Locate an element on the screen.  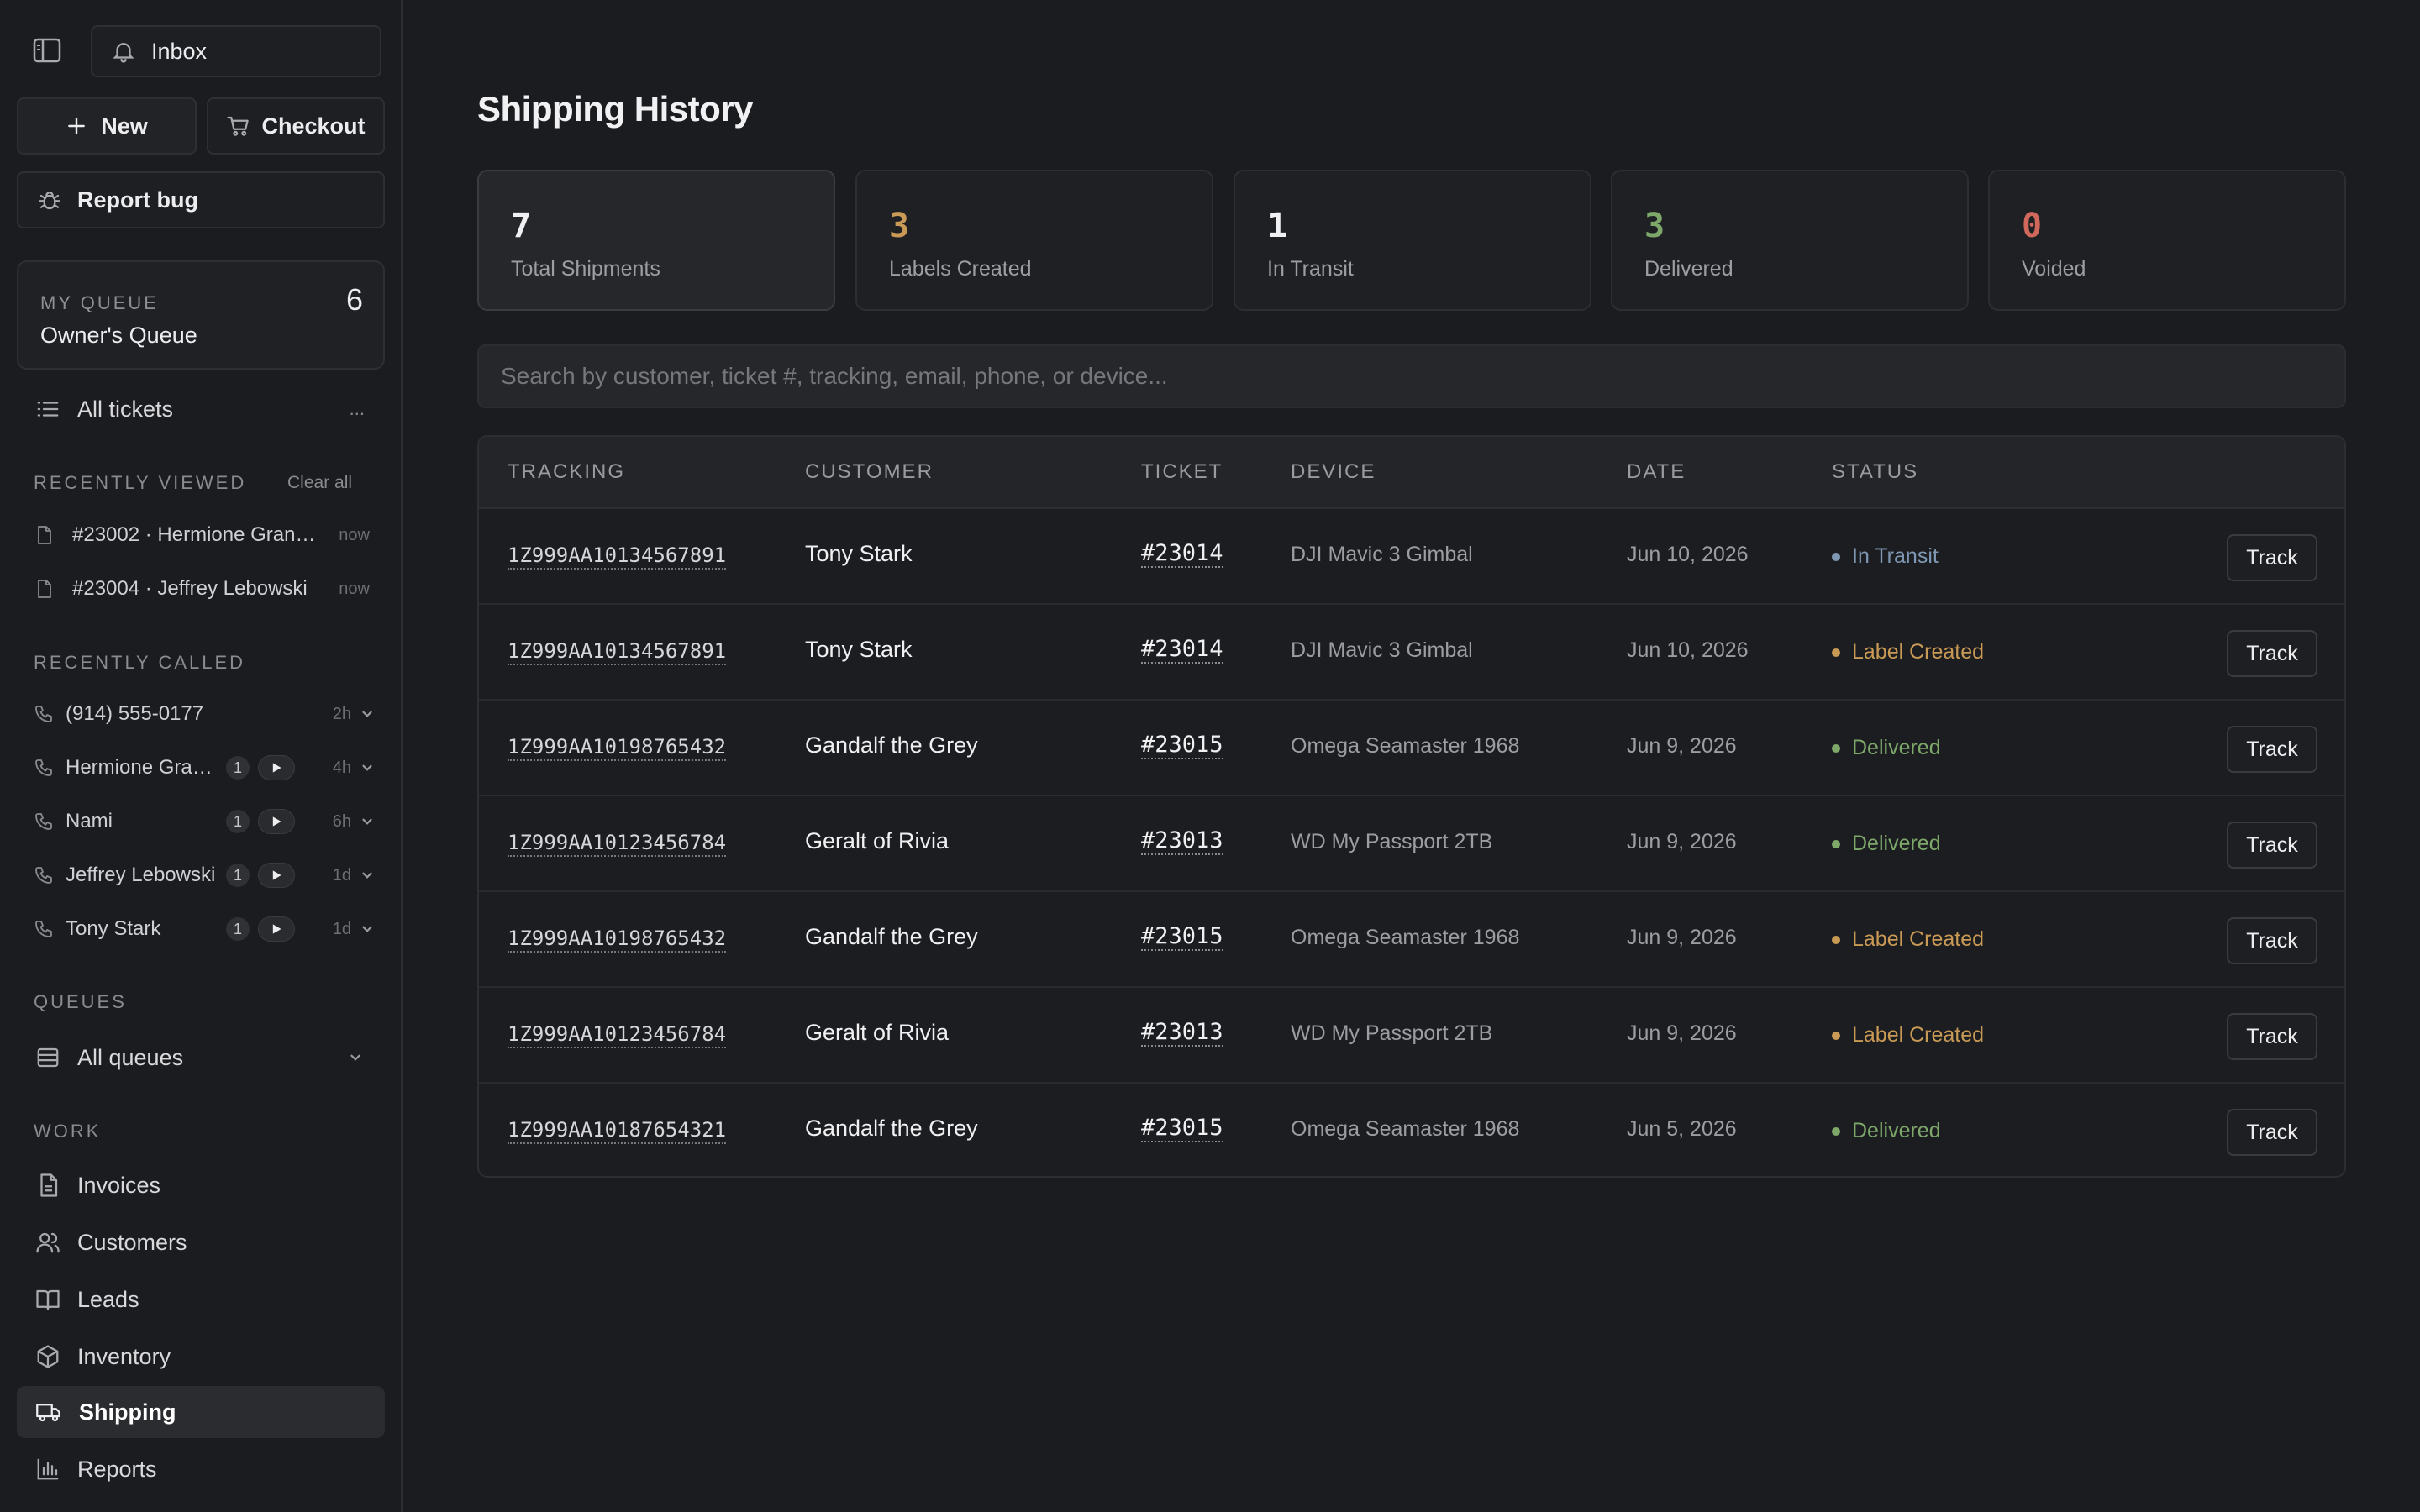
call-item: Nami 1 6h is located at coordinates (204, 821).